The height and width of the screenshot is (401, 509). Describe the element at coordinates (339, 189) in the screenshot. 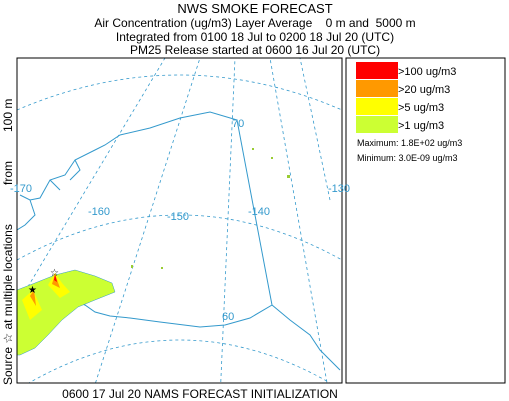

I see `grid-label: -130` at that location.